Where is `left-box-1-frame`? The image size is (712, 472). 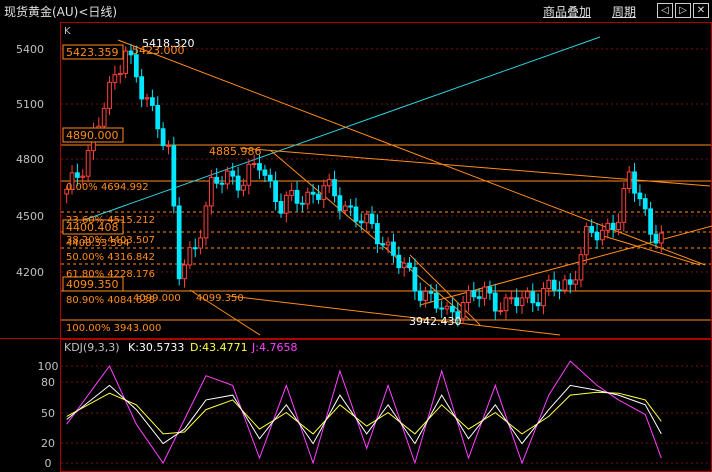
left-box-1-frame is located at coordinates (93, 52).